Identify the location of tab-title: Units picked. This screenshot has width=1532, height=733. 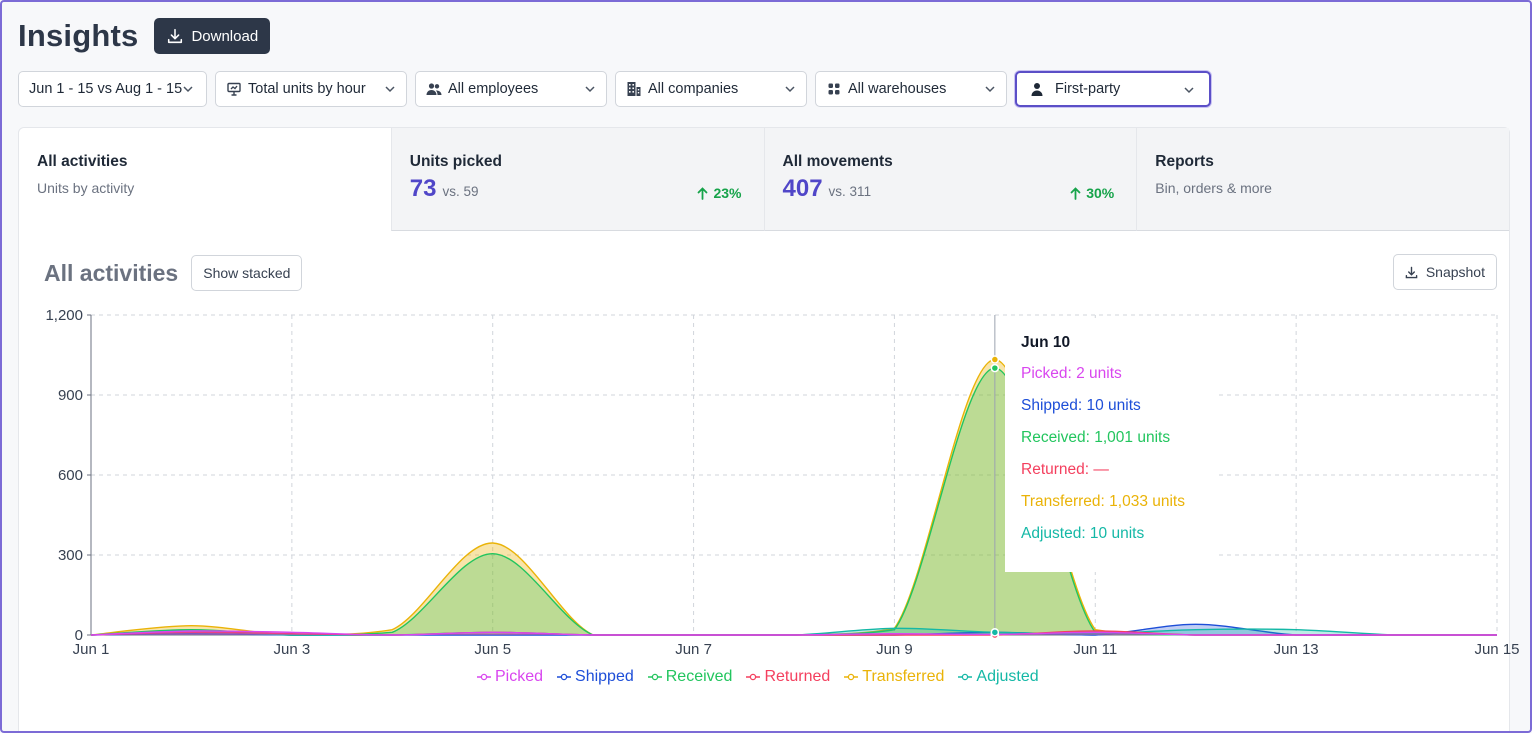
(455, 161).